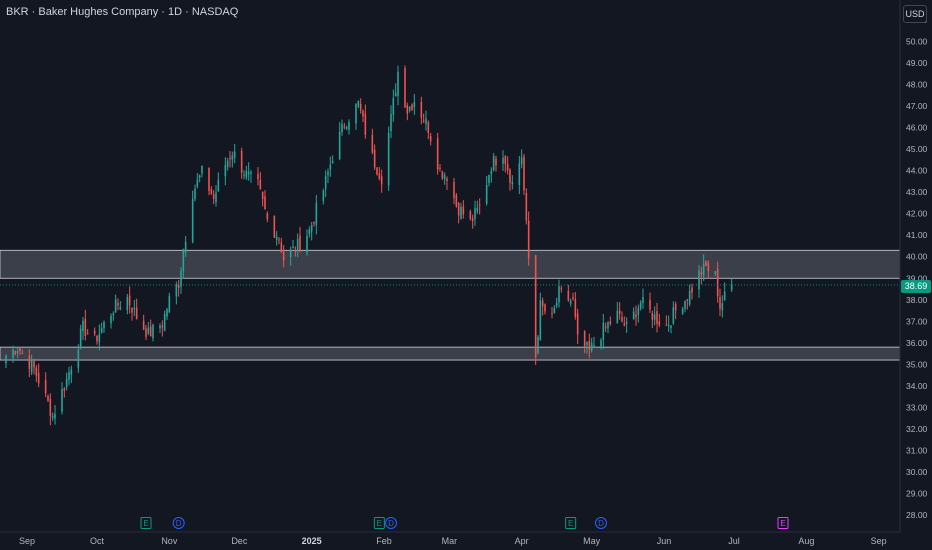  What do you see at coordinates (917, 300) in the screenshot?
I see `price-tick-label: 38.00` at bounding box center [917, 300].